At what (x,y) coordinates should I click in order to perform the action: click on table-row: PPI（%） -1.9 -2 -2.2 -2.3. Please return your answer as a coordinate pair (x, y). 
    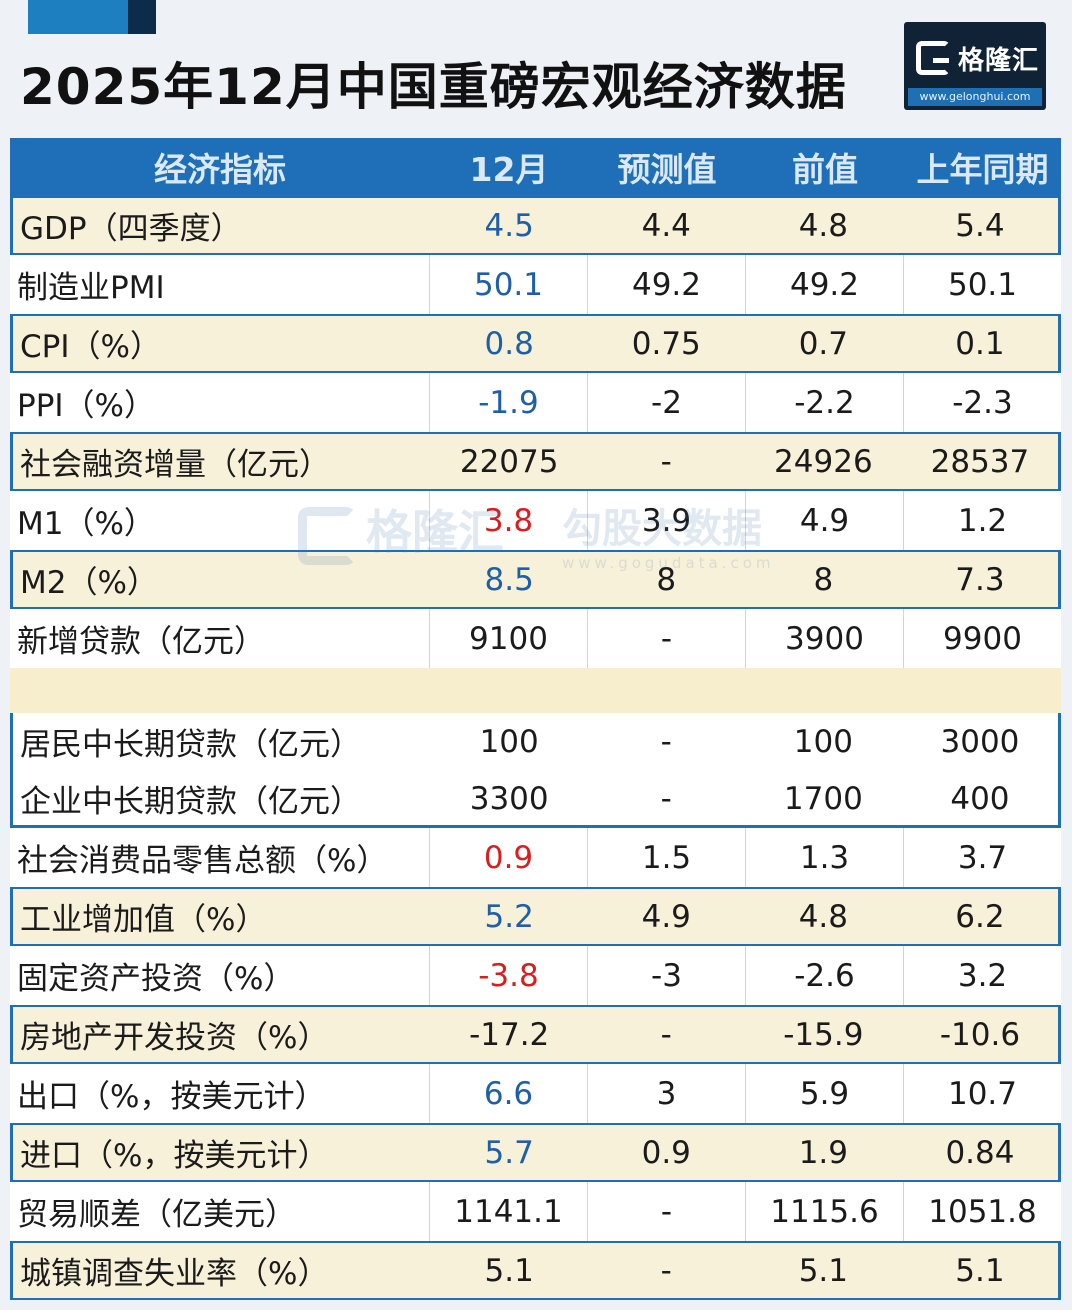
    Looking at the image, I should click on (535, 402).